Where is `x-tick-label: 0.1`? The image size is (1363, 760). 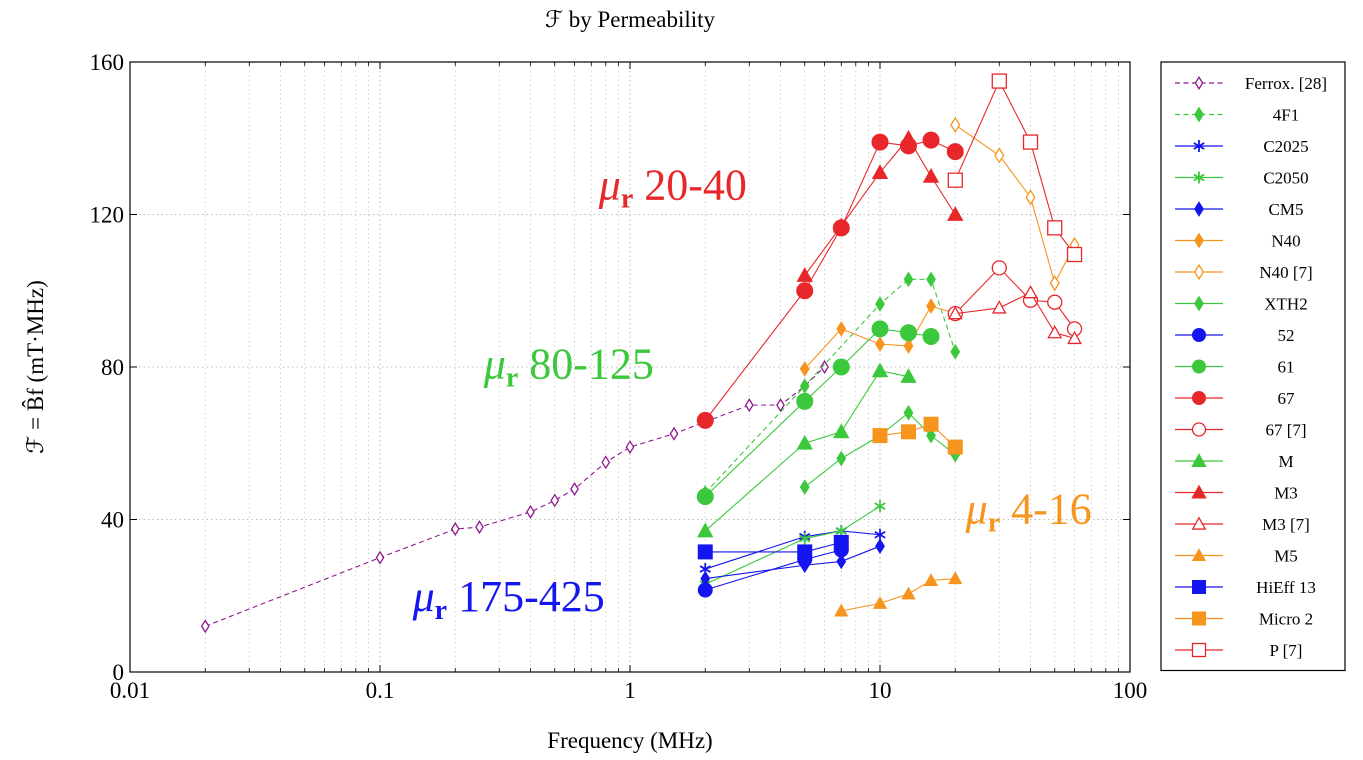
x-tick-label: 0.1 is located at coordinates (380, 690).